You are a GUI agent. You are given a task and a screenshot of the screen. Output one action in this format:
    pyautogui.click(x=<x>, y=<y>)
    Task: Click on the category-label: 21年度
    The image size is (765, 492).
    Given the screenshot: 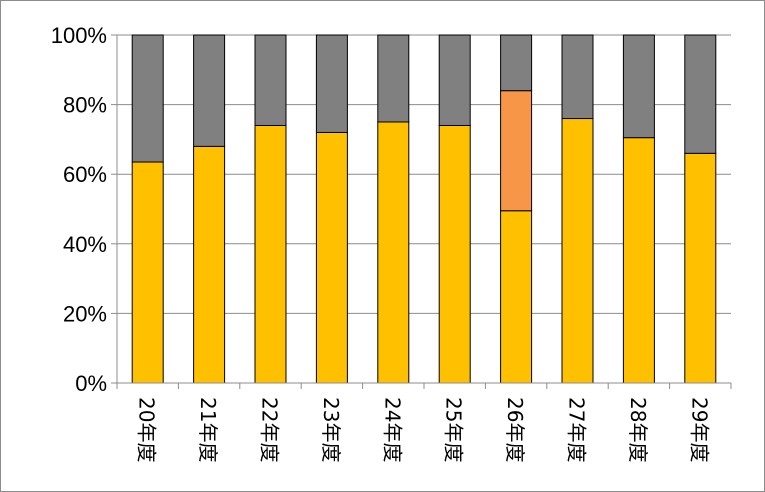 What is the action you would take?
    pyautogui.click(x=208, y=429)
    